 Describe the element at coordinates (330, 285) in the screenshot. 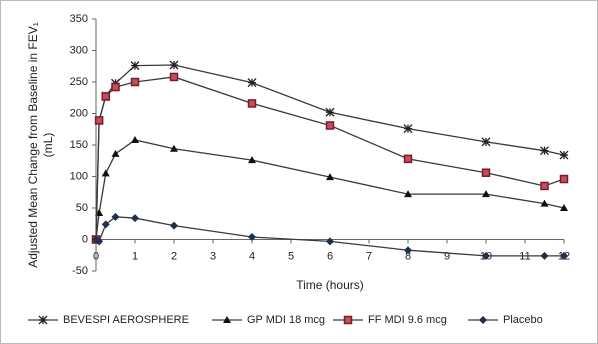

I see `x-axis-title: Time (hours)` at that location.